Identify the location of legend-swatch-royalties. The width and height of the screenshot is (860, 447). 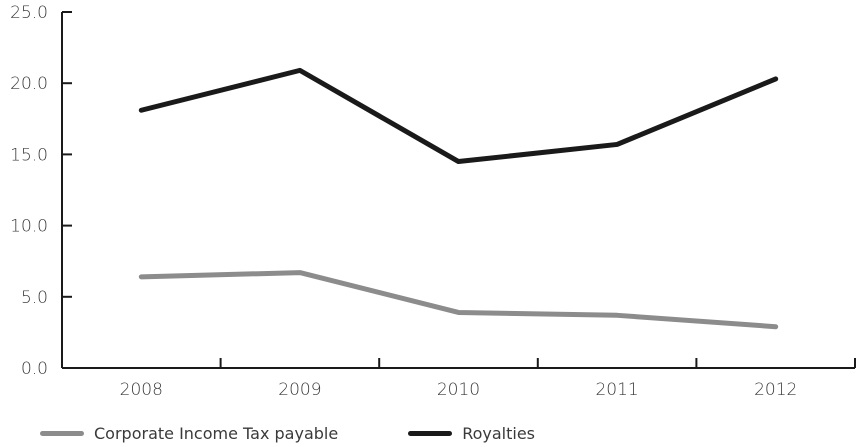
(430, 433).